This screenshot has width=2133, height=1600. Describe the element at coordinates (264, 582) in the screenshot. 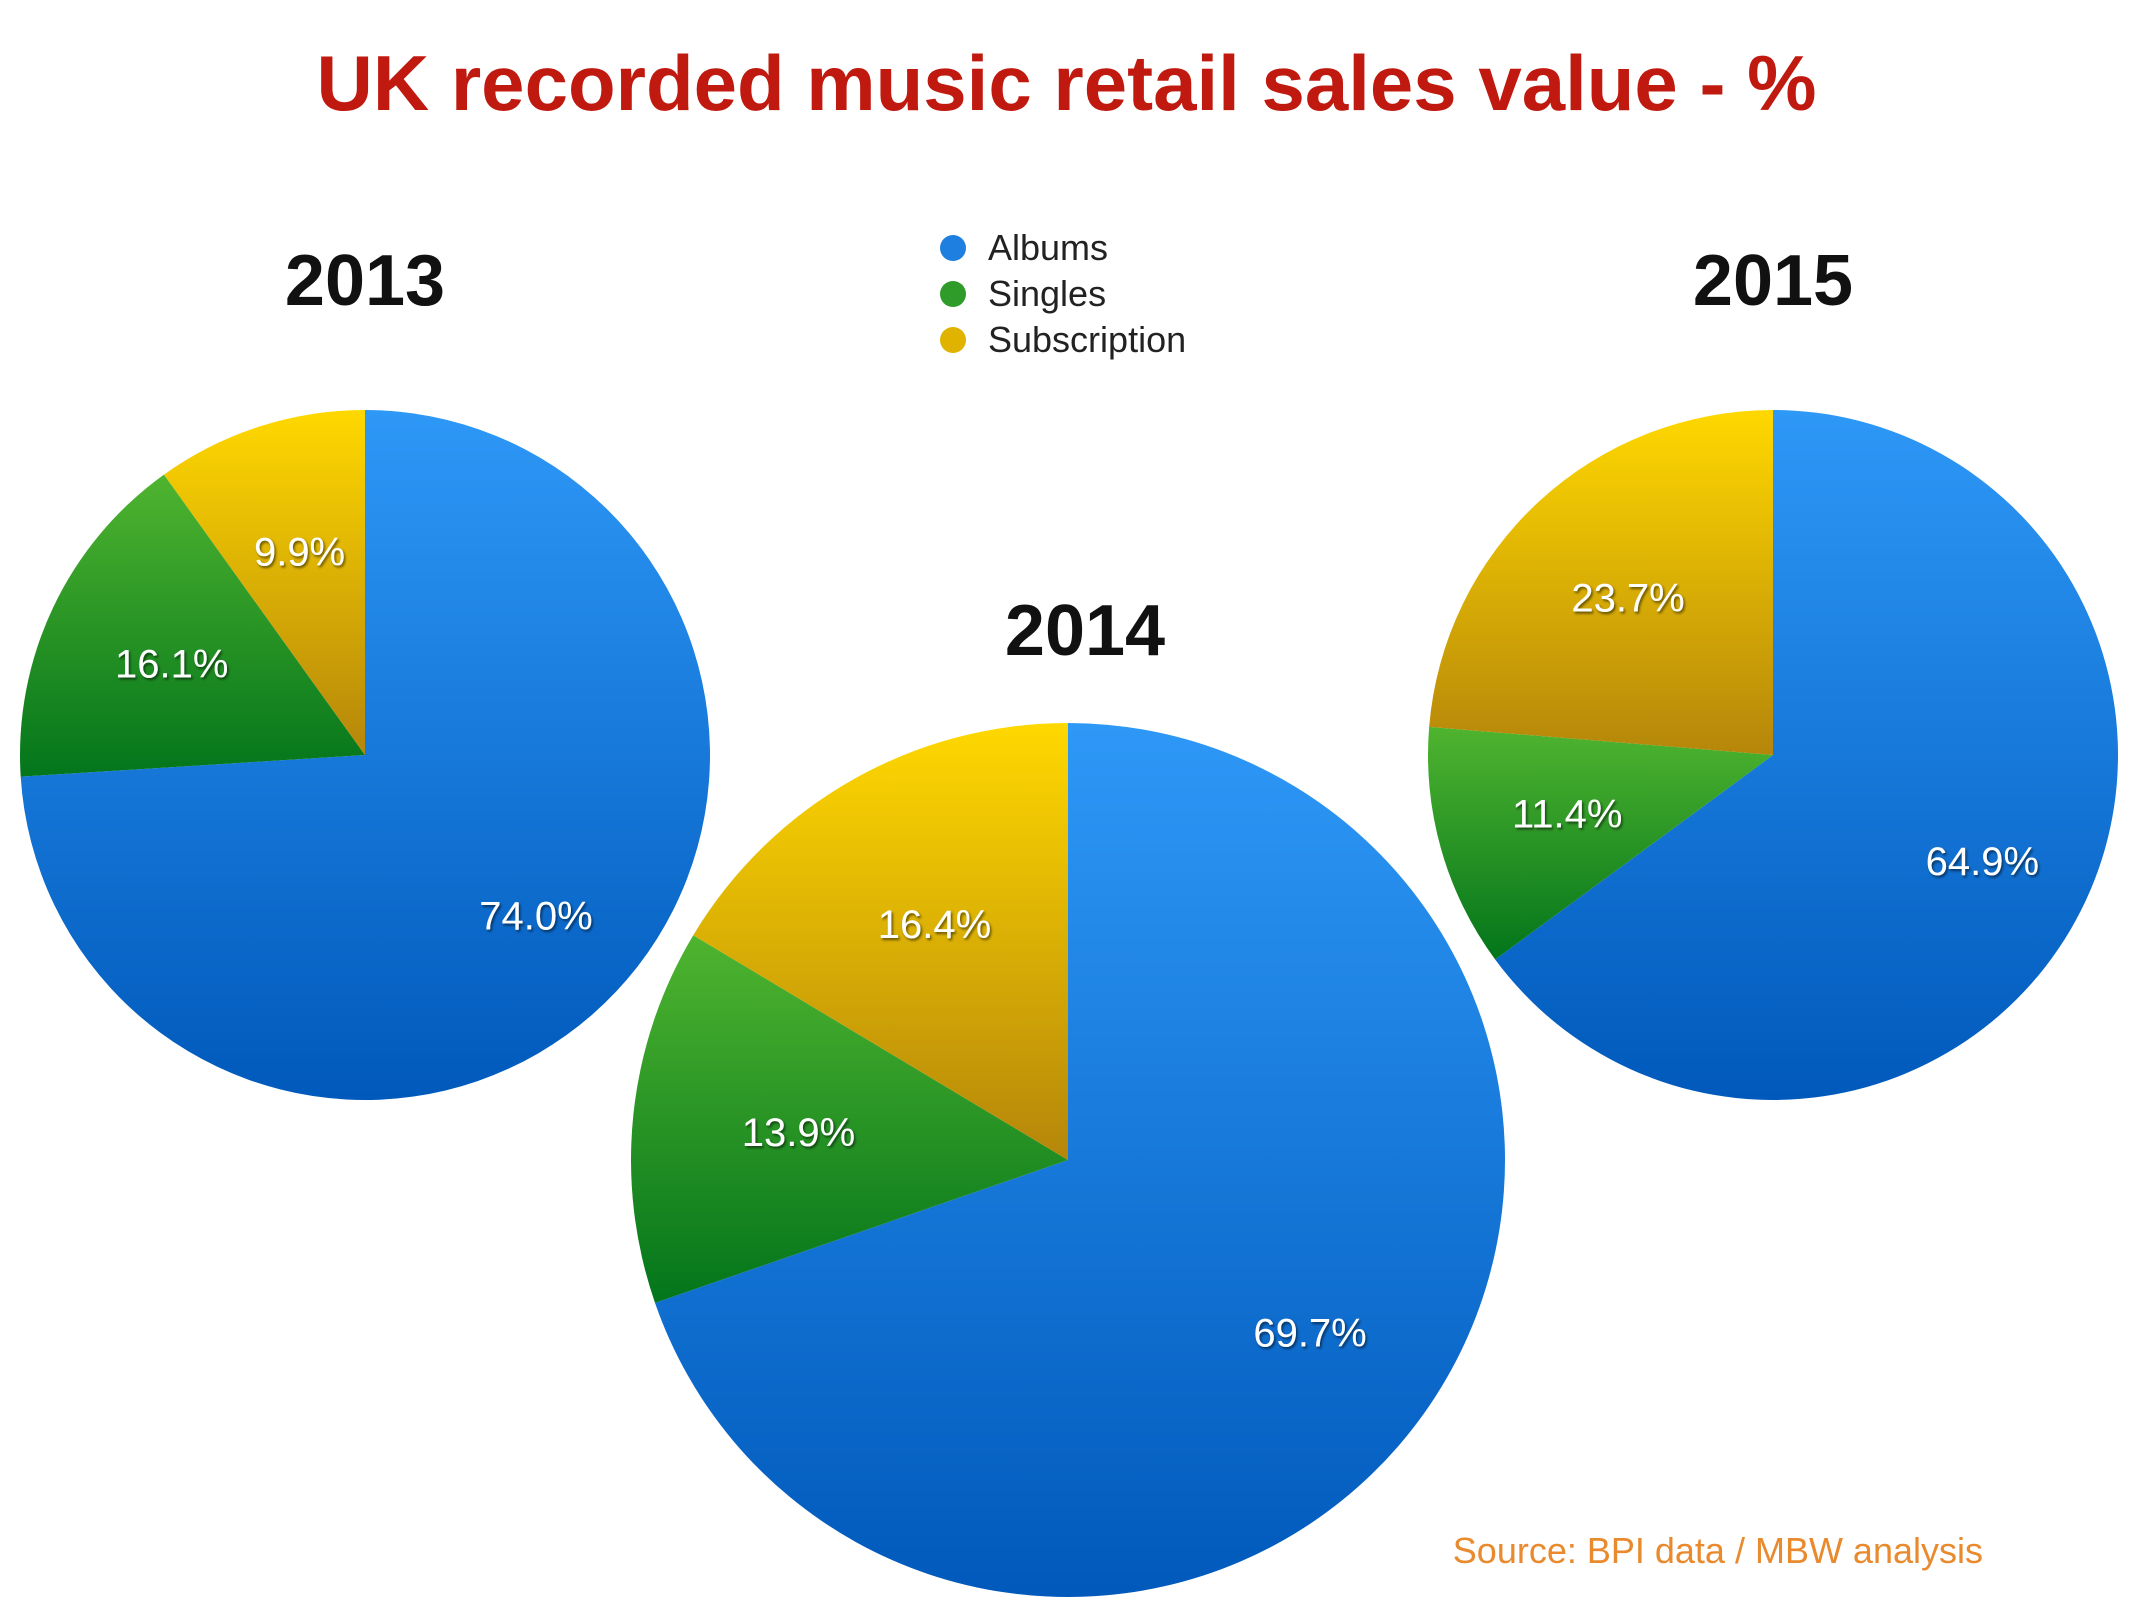

I see `pie-slice-subscription-2013` at that location.